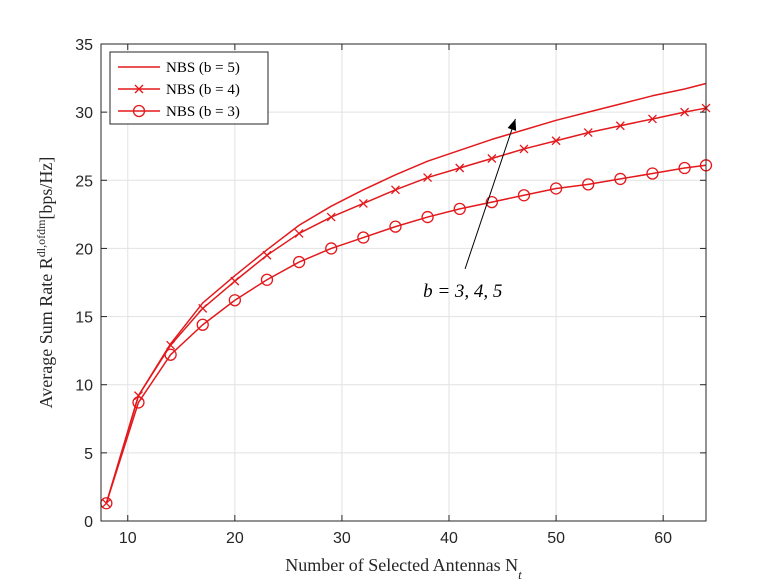 This screenshot has width=778, height=584. Describe the element at coordinates (203, 68) in the screenshot. I see `legend-label: NBS (b = 5)` at that location.